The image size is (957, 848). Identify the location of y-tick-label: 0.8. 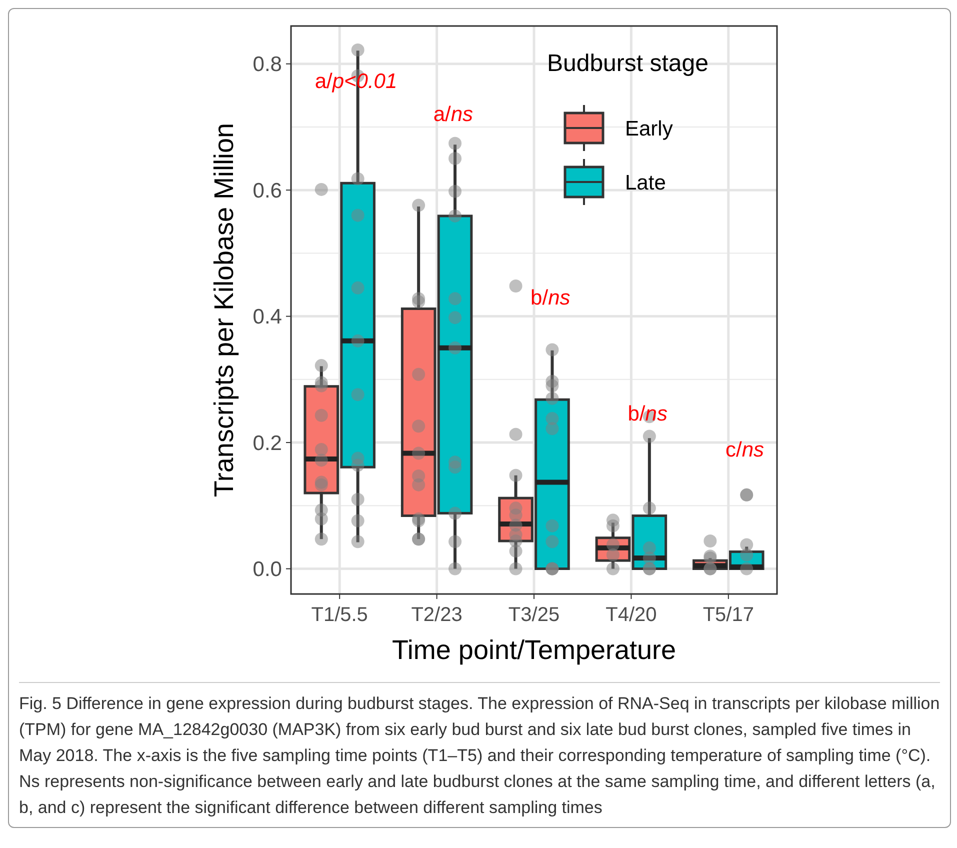
(267, 64).